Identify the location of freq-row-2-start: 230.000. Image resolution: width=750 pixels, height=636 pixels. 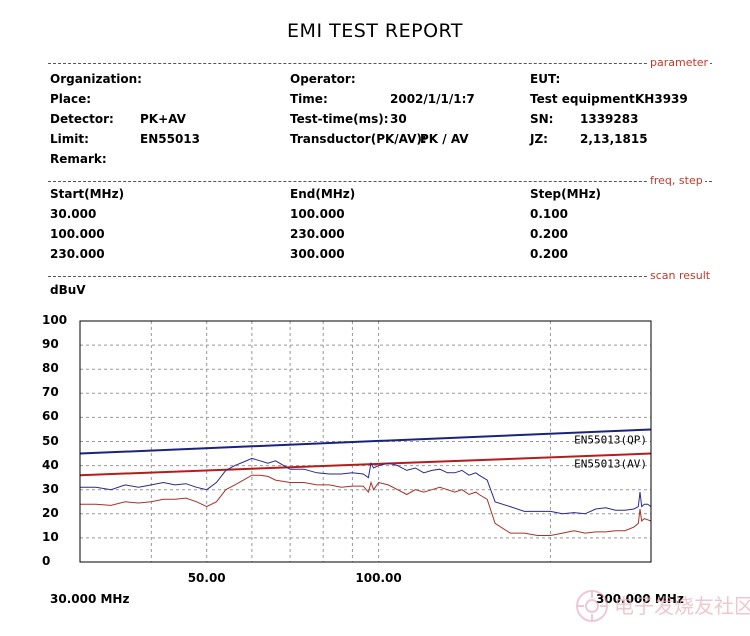
(77, 254).